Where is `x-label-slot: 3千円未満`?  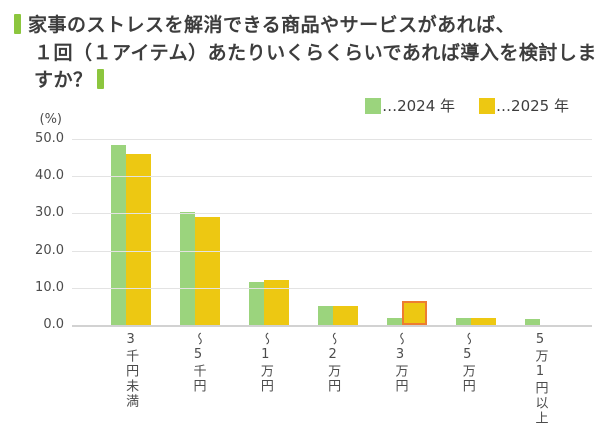
x-label-slot: 3千円未満 is located at coordinates (130, 379).